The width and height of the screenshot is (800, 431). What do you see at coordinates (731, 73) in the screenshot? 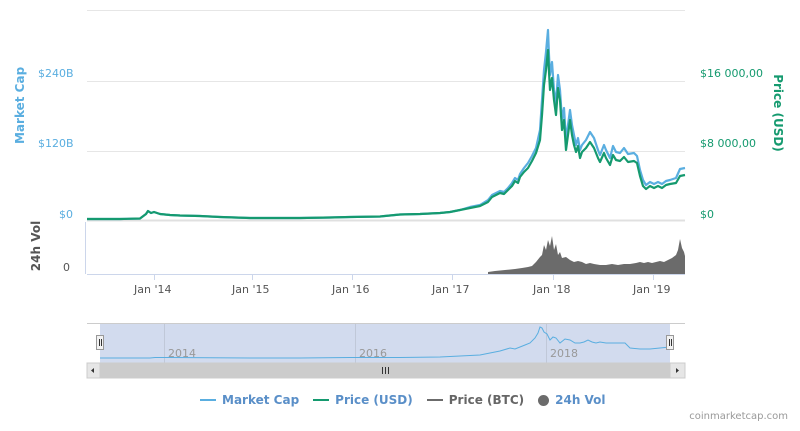
I see `right-axis-tick-16000: $16 000,00` at bounding box center [731, 73].